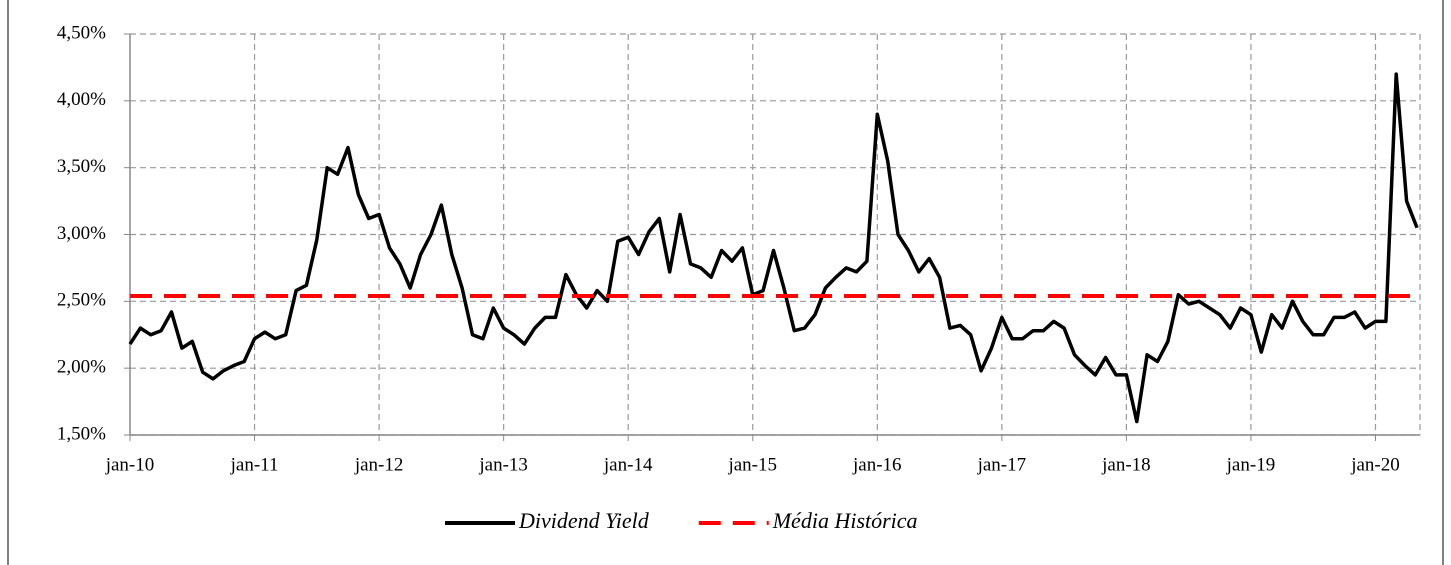 The width and height of the screenshot is (1451, 565). Describe the element at coordinates (752, 464) in the screenshot. I see `x-tick-label: jan-15` at that location.